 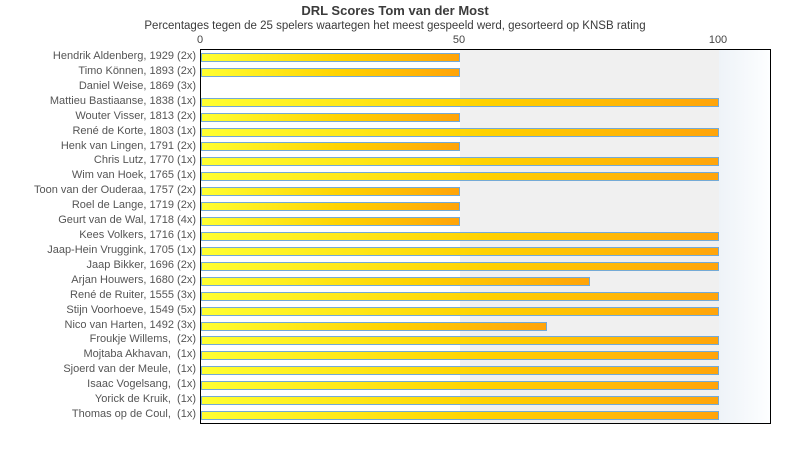 What do you see at coordinates (141, 384) in the screenshot?
I see `category-label: Isaac Vogelsang, (1x)` at bounding box center [141, 384].